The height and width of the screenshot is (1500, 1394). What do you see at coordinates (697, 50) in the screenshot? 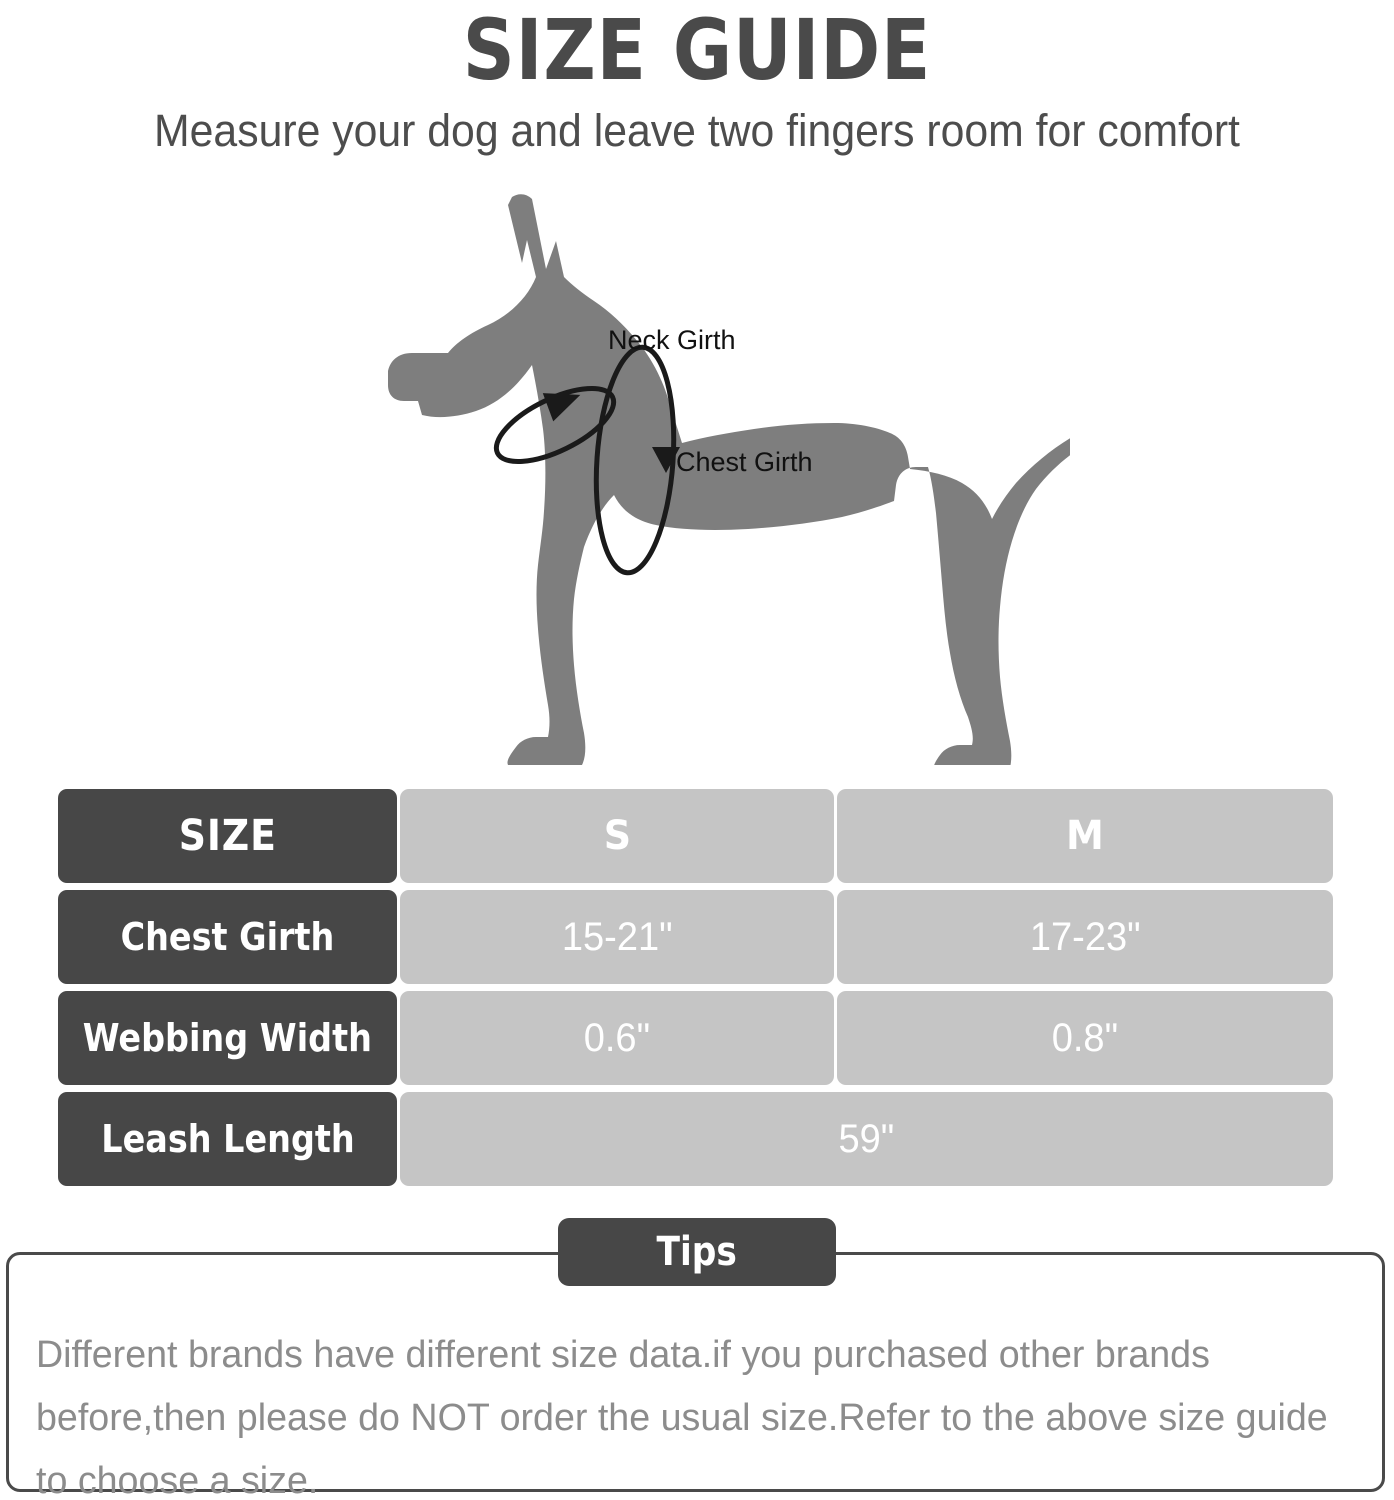
I see `page-title: SIZE GUIDE` at bounding box center [697, 50].